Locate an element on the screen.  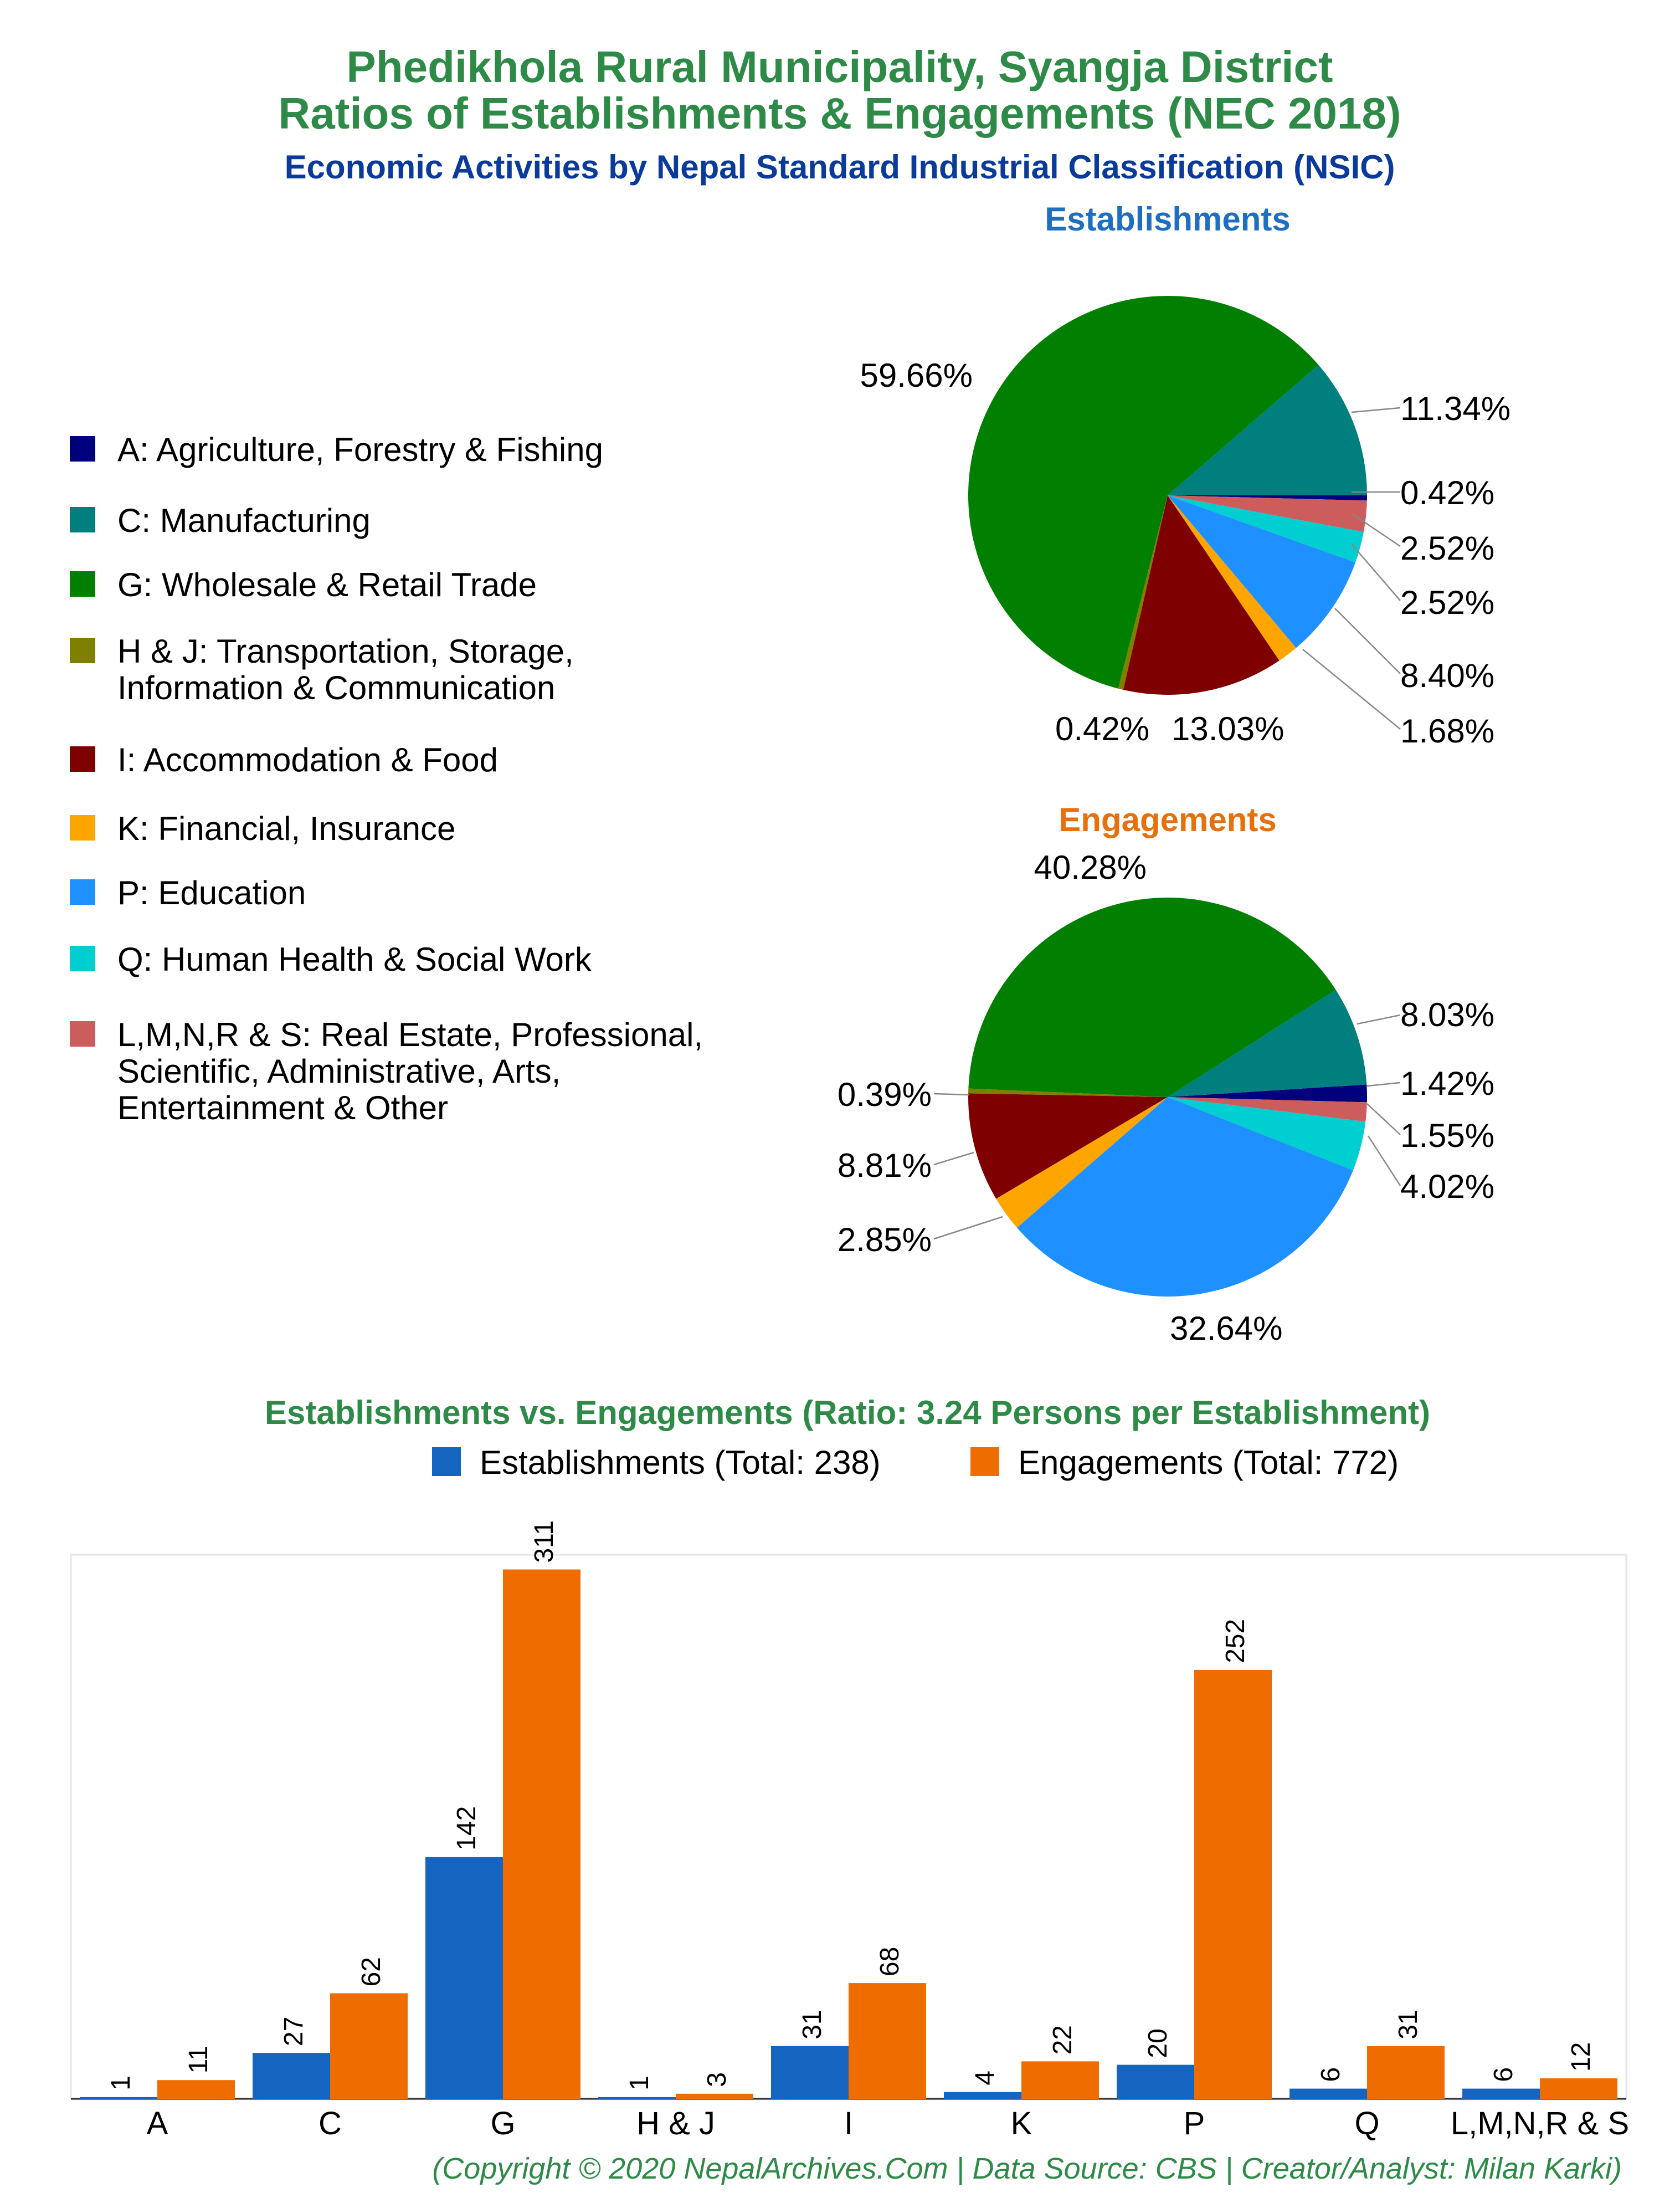
eng-pie-label-a: 1.42% is located at coordinates (1447, 1083).